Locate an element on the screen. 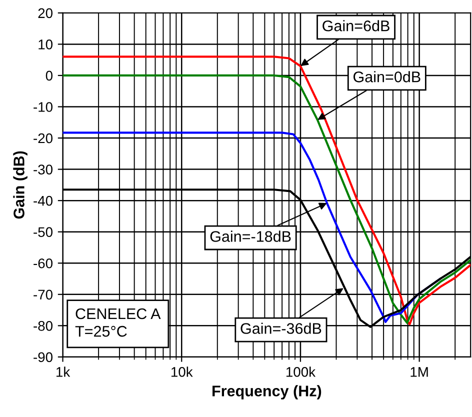 The image size is (472, 417). x-tick-label: 1M is located at coordinates (419, 372).